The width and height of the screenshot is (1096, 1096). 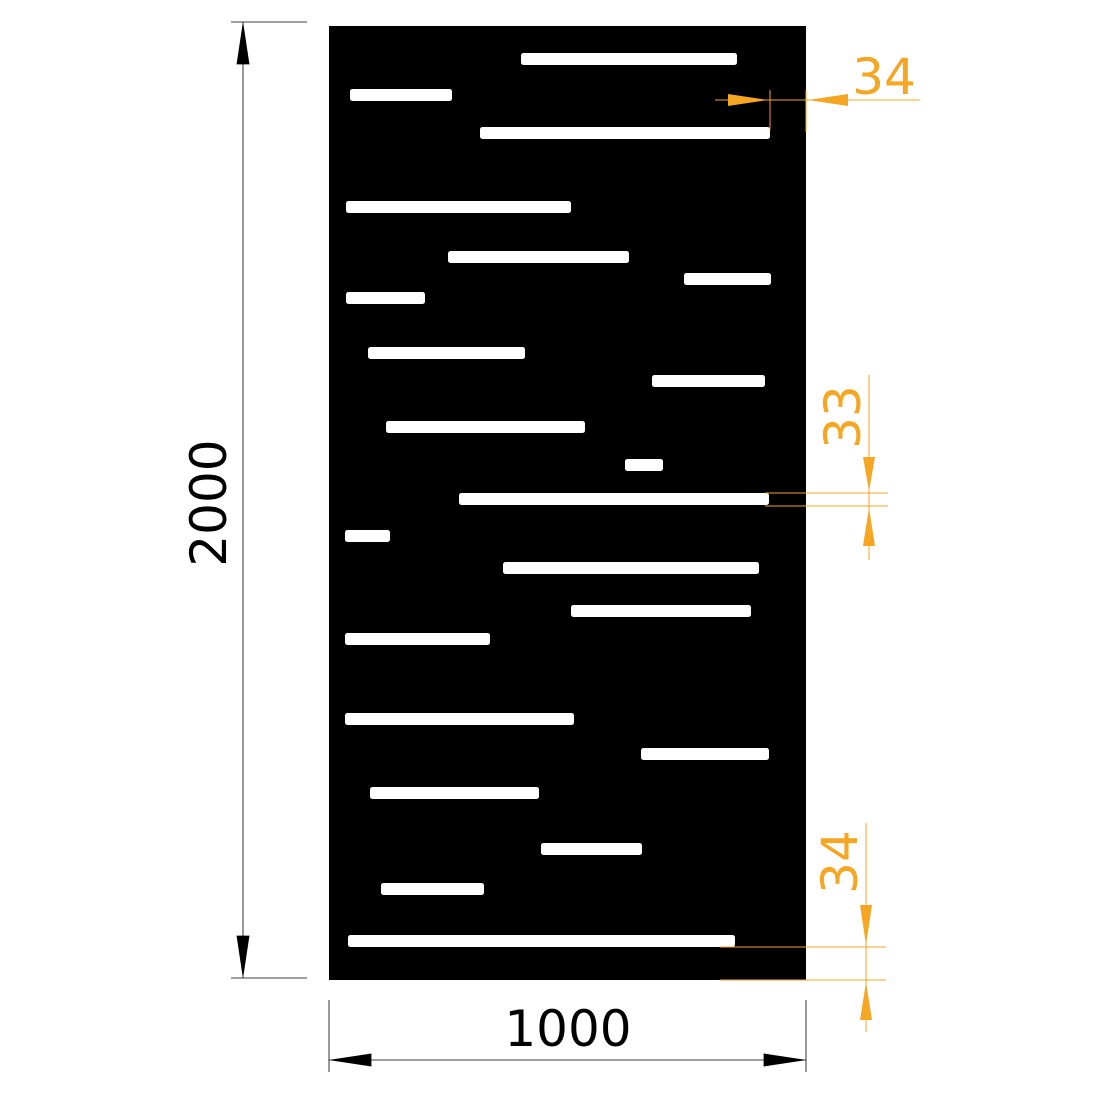 What do you see at coordinates (884, 77) in the screenshot?
I see `right-margin-label: 34` at bounding box center [884, 77].